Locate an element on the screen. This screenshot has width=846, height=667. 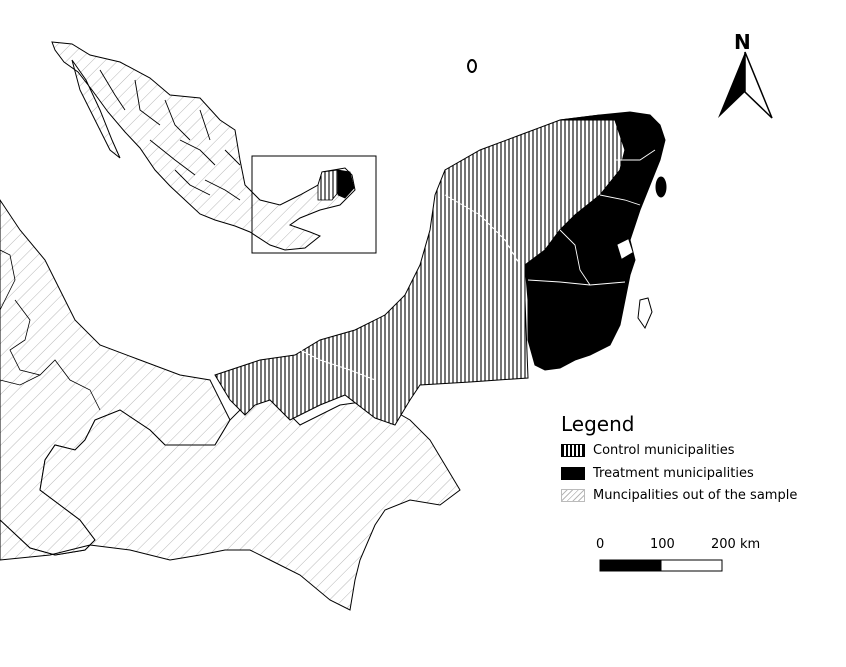
inset-map-mexico is located at coordinates (214, 147).